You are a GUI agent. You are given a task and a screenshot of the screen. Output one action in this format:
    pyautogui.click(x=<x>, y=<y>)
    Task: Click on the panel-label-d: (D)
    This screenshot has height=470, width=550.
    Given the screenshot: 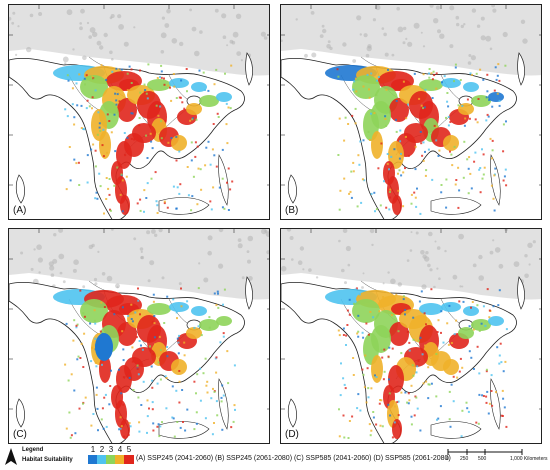 What is the action you would take?
    pyautogui.click(x=292, y=434)
    